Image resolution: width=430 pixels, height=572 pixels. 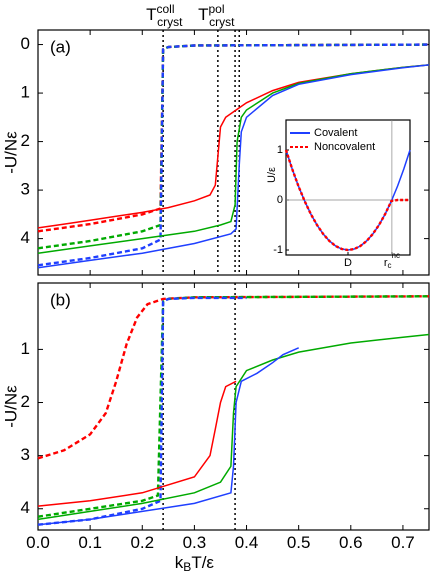 I want to click on x-tick-label: 0.7, so click(x=403, y=542).